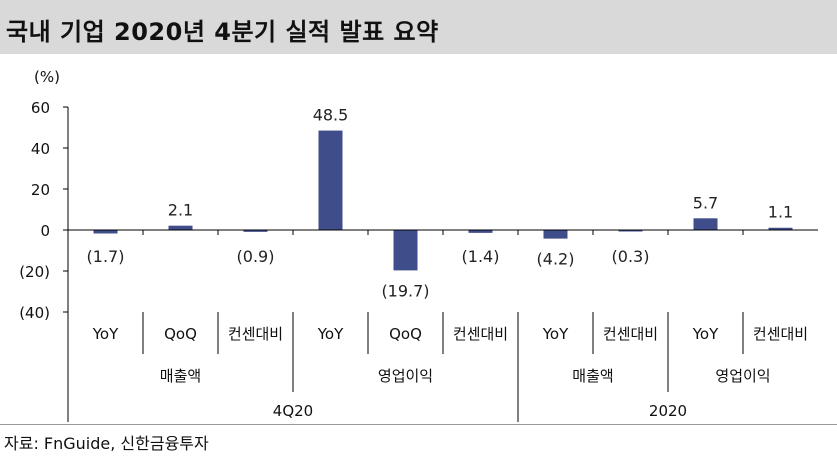  I want to click on data-label: (0.9), so click(256, 256).